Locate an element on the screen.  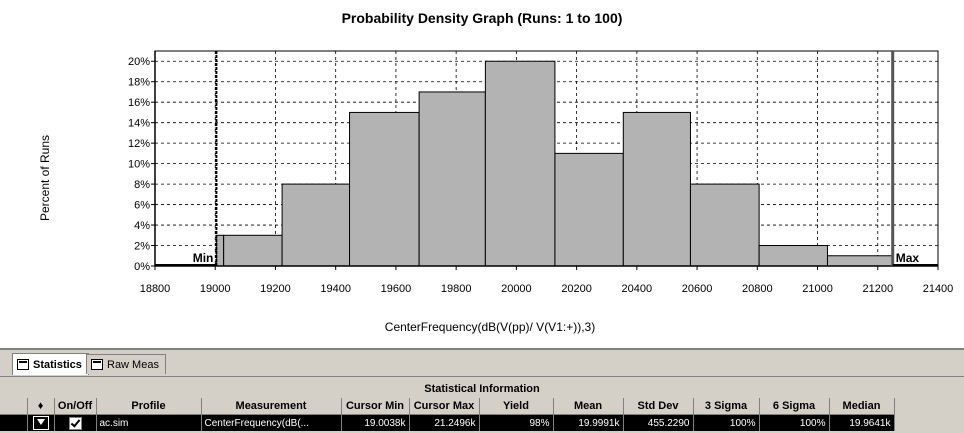
tab-raw-meas: Raw Meas is located at coordinates (126, 364).